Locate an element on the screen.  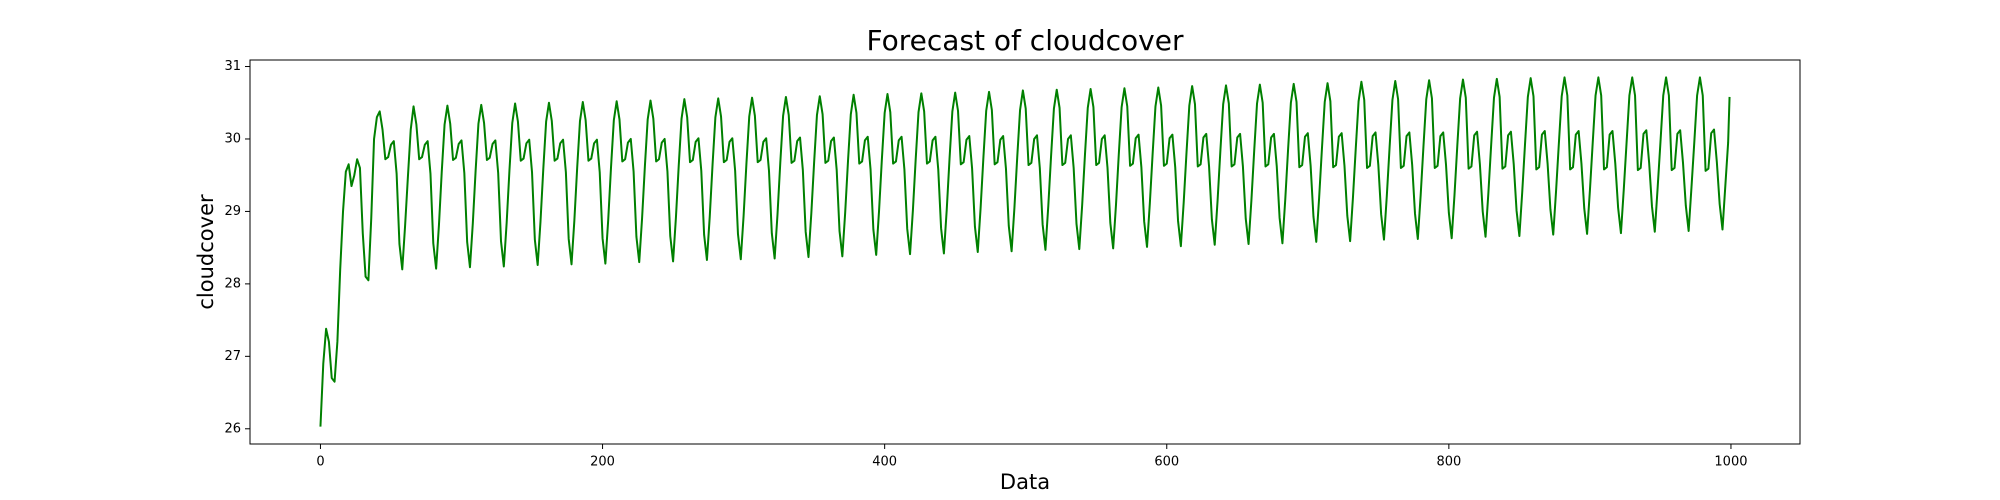
y-tick-label: 28 is located at coordinates (232, 283).